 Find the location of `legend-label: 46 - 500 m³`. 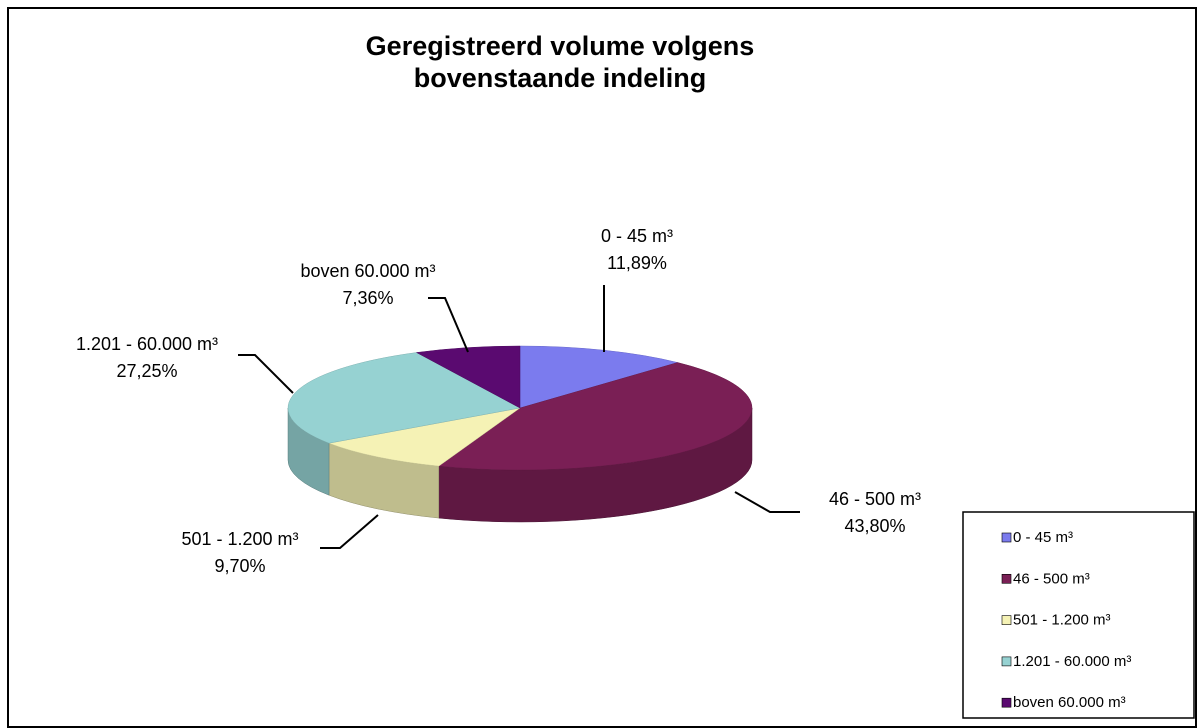

legend-label: 46 - 500 m³ is located at coordinates (1051, 578).